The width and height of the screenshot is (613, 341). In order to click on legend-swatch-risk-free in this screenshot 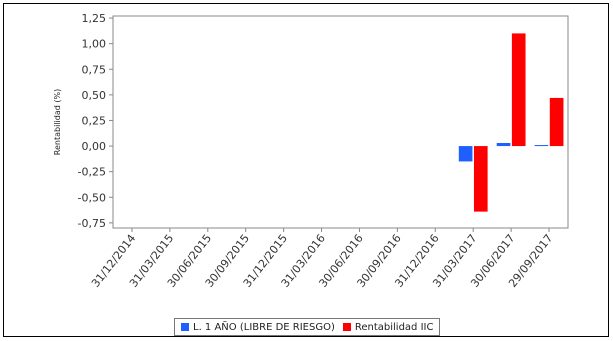, I will do `click(185, 327)`.